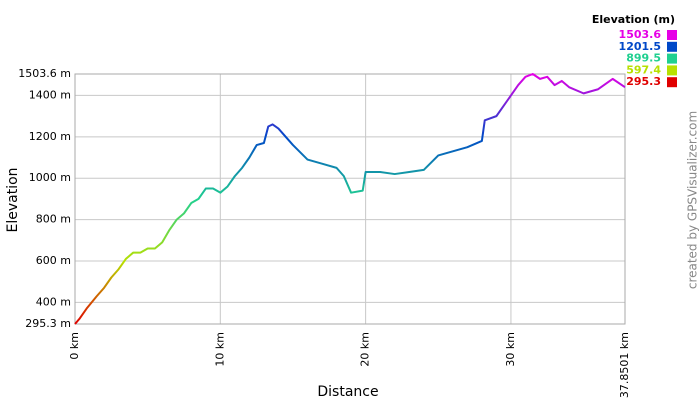  I want to click on y-tick-label: 1200 m, so click(50, 136).